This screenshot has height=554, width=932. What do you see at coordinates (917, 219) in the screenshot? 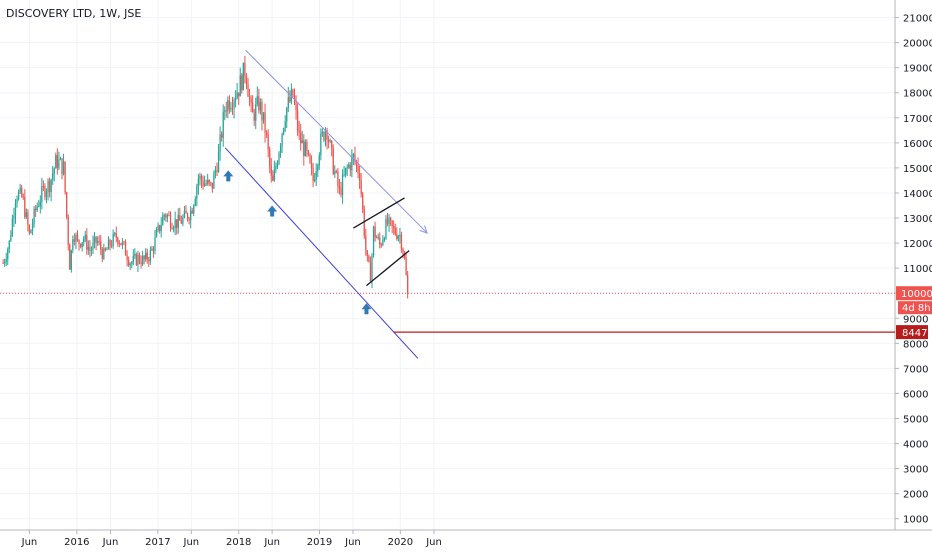
I see `y-tick-label: 13000` at bounding box center [917, 219].